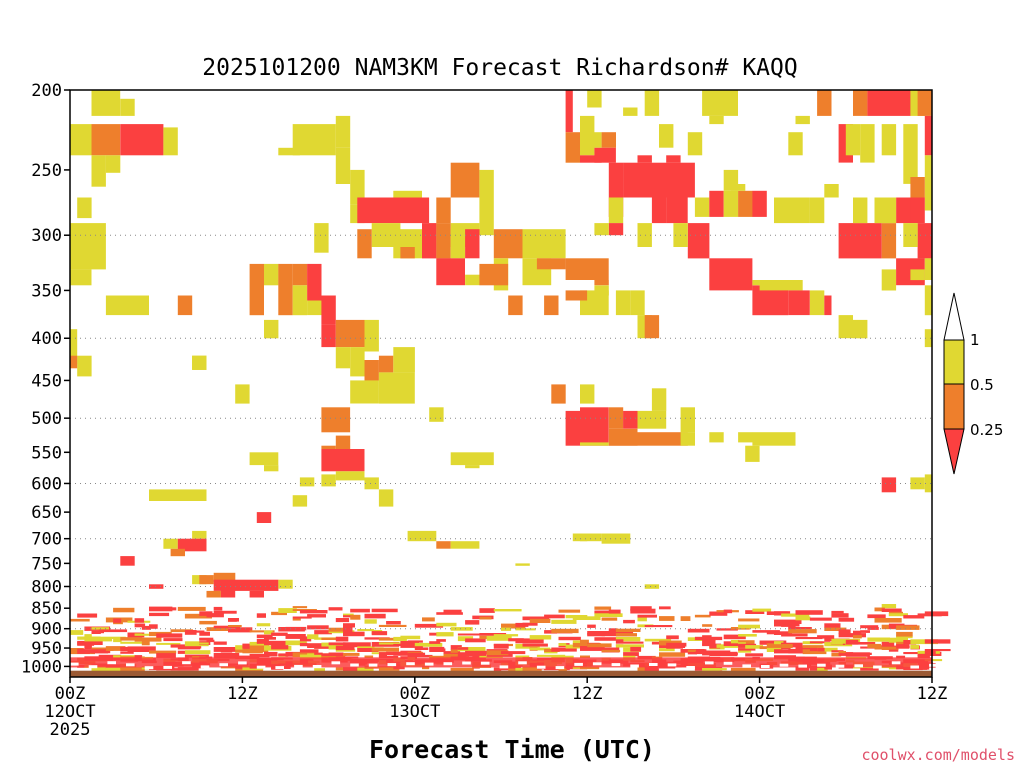 The width and height of the screenshot is (1024, 768). What do you see at coordinates (46, 484) in the screenshot?
I see `y-tick-label: 600` at bounding box center [46, 484].